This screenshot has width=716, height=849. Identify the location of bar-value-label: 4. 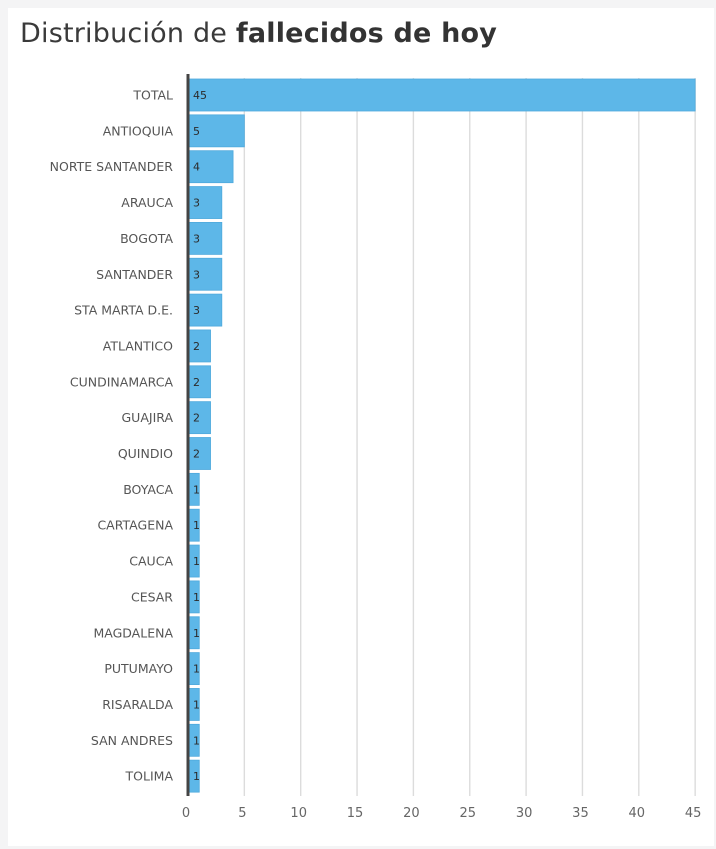
(196, 167).